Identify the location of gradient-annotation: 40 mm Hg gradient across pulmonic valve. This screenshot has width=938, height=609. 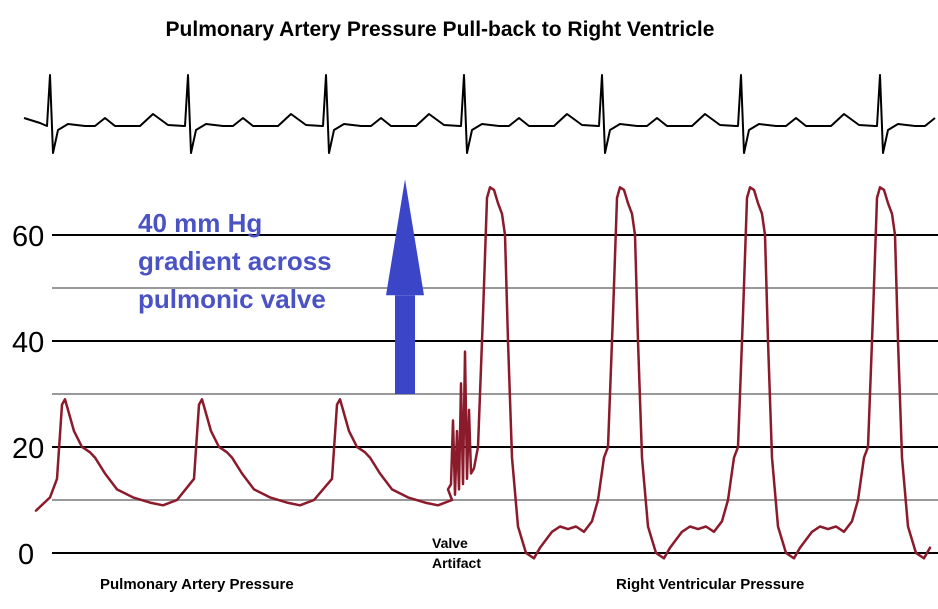
(235, 261).